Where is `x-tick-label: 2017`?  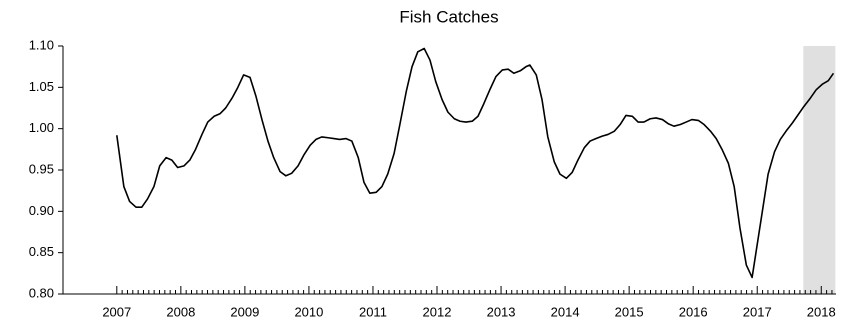
x-tick-label: 2017 is located at coordinates (757, 311).